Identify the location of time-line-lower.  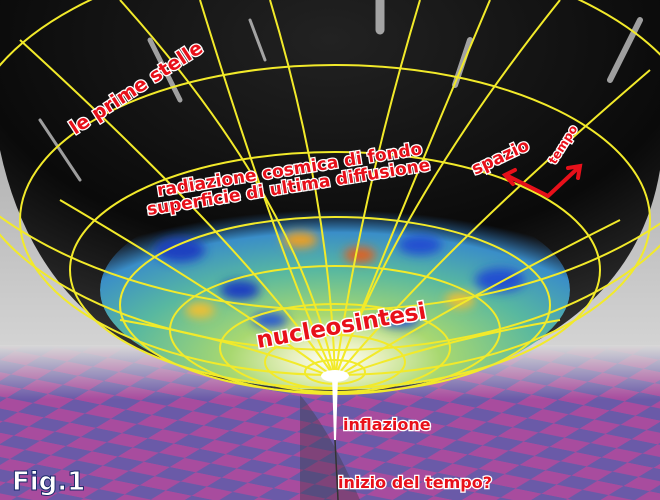
(336, 469).